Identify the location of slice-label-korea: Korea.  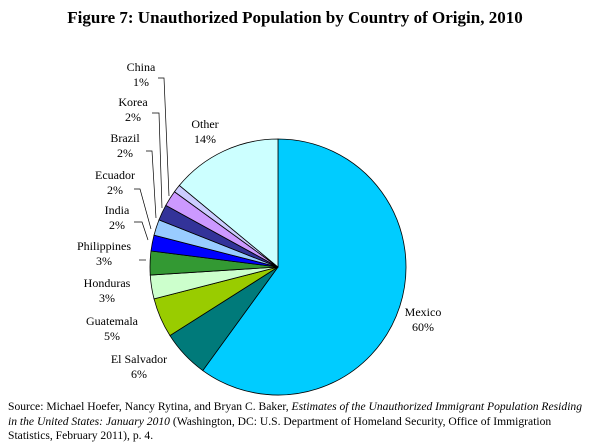
(133, 102).